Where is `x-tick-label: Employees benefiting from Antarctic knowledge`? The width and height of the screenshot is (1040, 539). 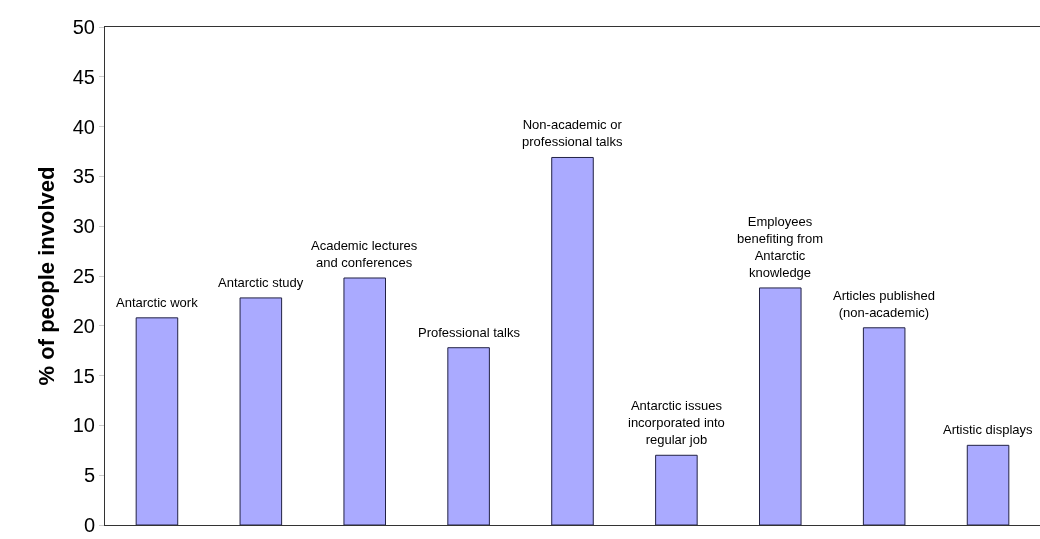
x-tick-label: Employees benefiting from Antarctic knowledge is located at coordinates (780, 247).